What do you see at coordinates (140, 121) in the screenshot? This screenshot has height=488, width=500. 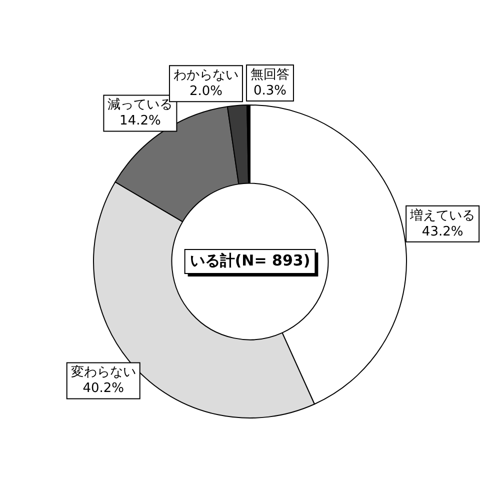 I see `data-label: 14.2%` at bounding box center [140, 121].